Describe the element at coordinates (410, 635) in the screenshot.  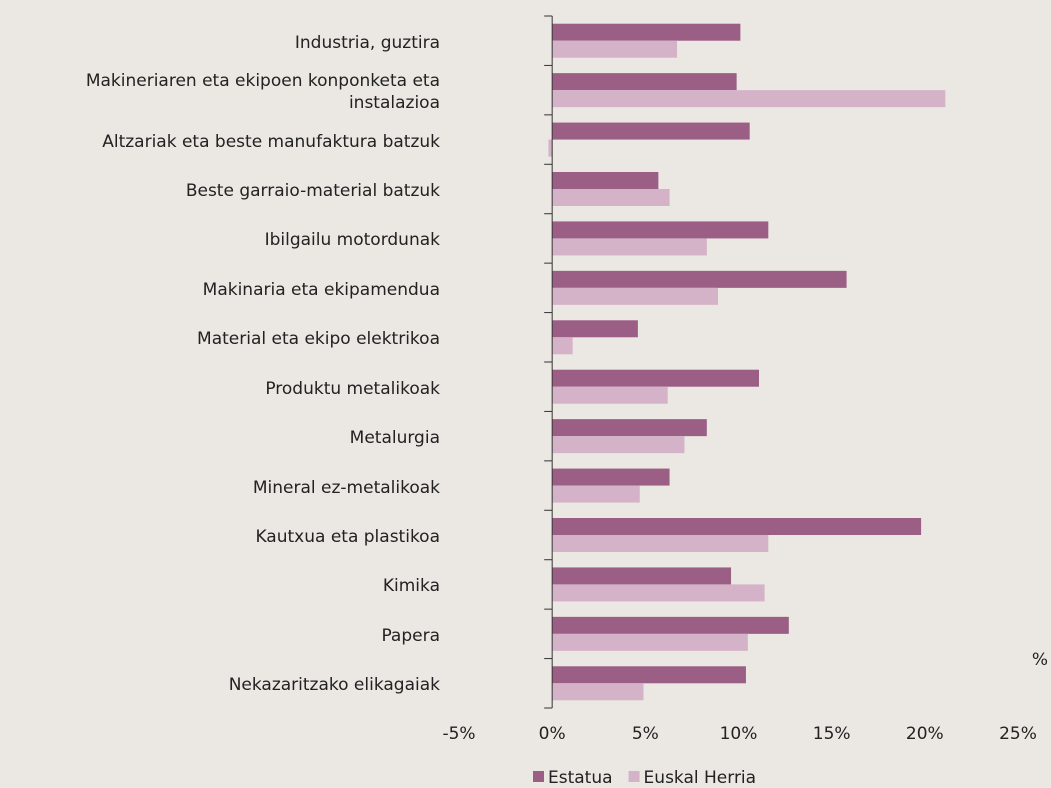
I see `category-label: Papera` at that location.